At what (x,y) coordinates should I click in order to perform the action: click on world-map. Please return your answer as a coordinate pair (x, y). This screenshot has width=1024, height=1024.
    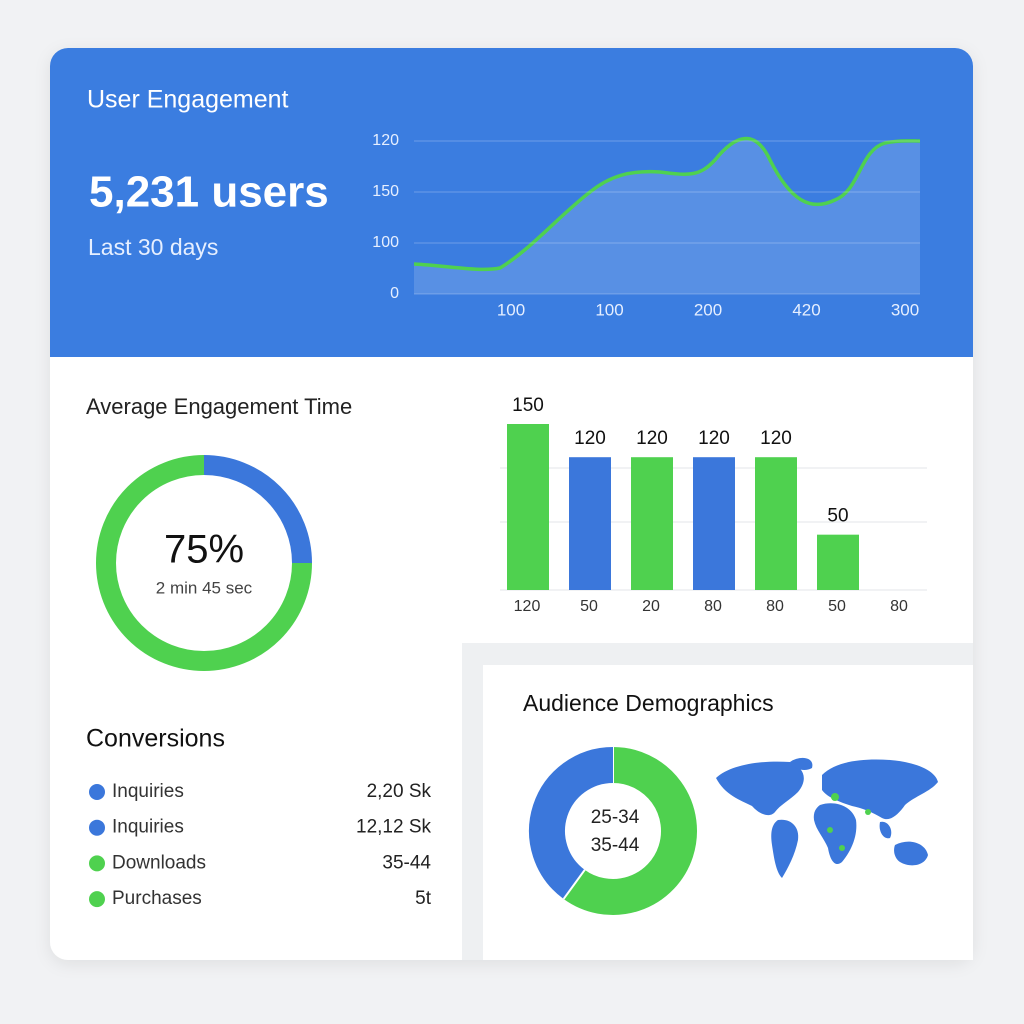
    Looking at the image, I should click on (827, 817).